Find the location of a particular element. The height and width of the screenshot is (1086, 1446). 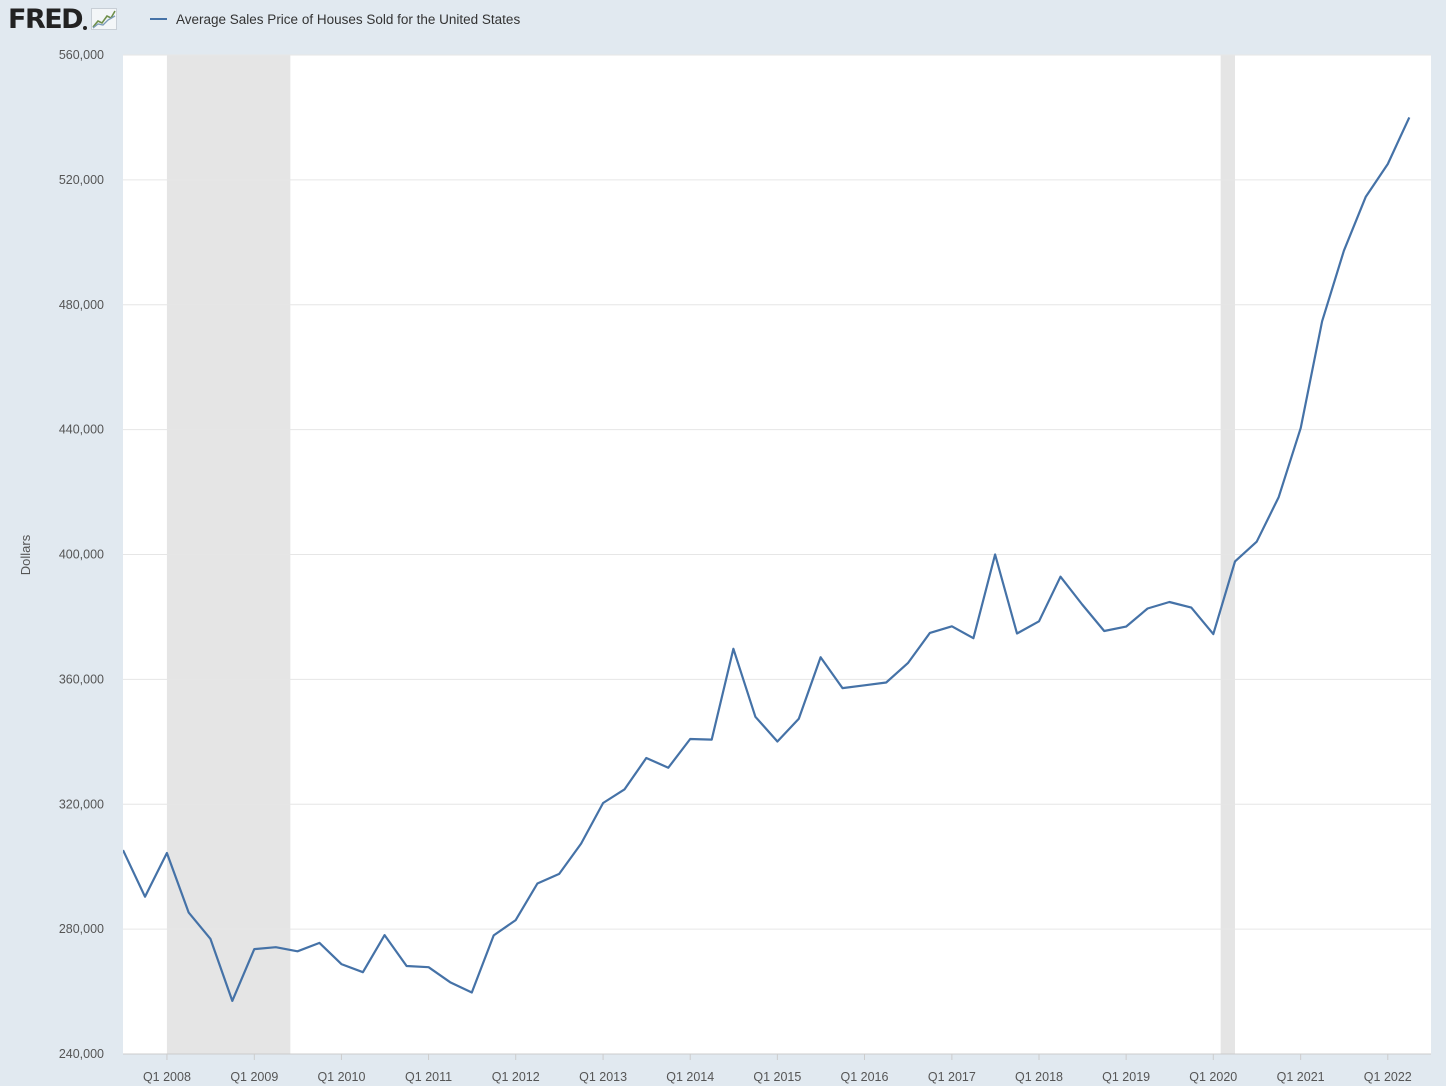

x-tick-label: Q1 2013 is located at coordinates (603, 1077).